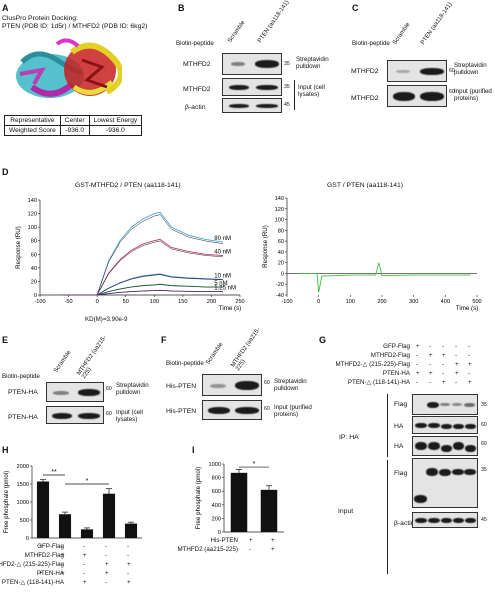 This screenshot has width=495, height=595. Describe the element at coordinates (287, 105) in the screenshot. I see `b-mw-3: 45` at that location.